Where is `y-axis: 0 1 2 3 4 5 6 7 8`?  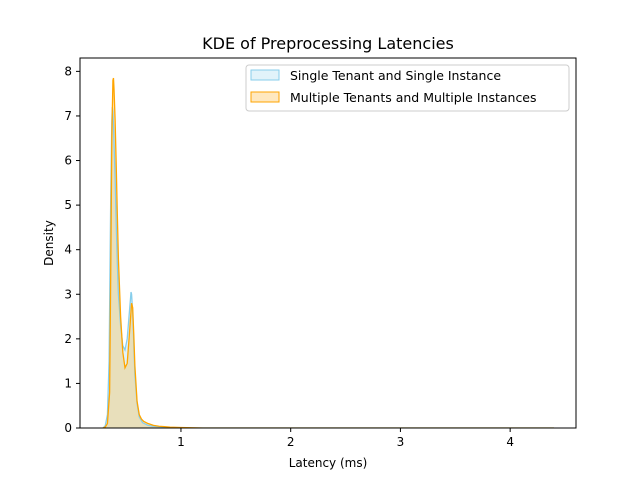
y-axis: 0 1 2 3 4 5 6 7 8 is located at coordinates (72, 249).